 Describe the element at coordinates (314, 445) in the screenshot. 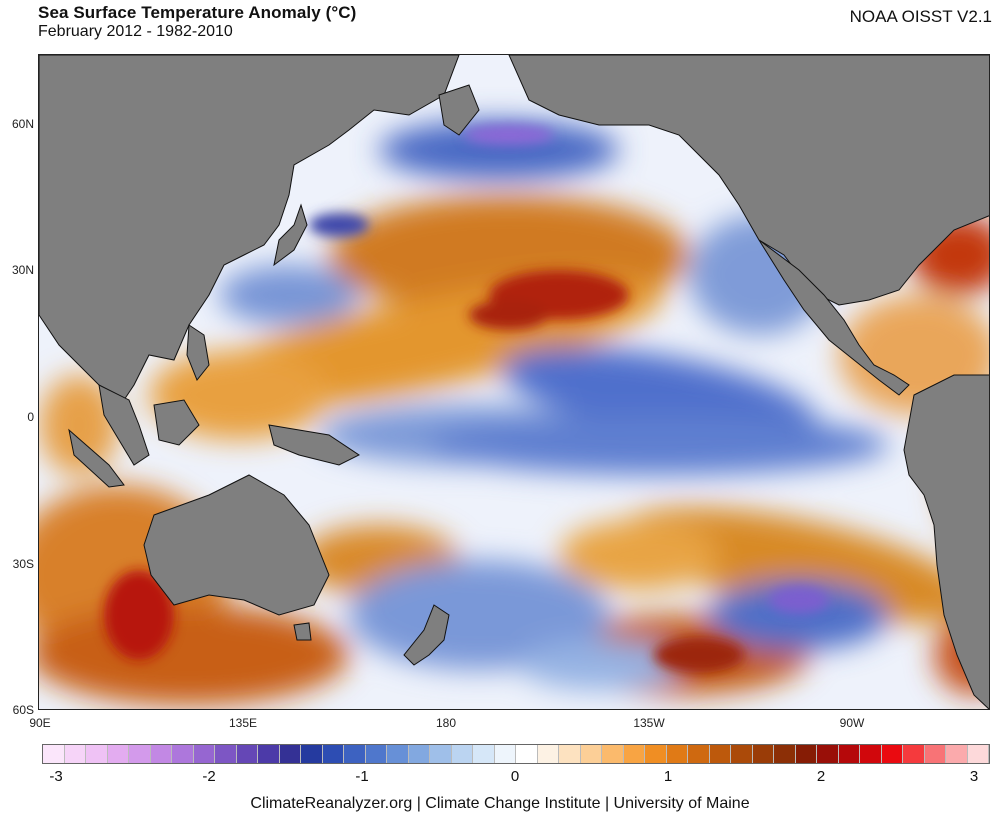

I see `new-guinea` at that location.